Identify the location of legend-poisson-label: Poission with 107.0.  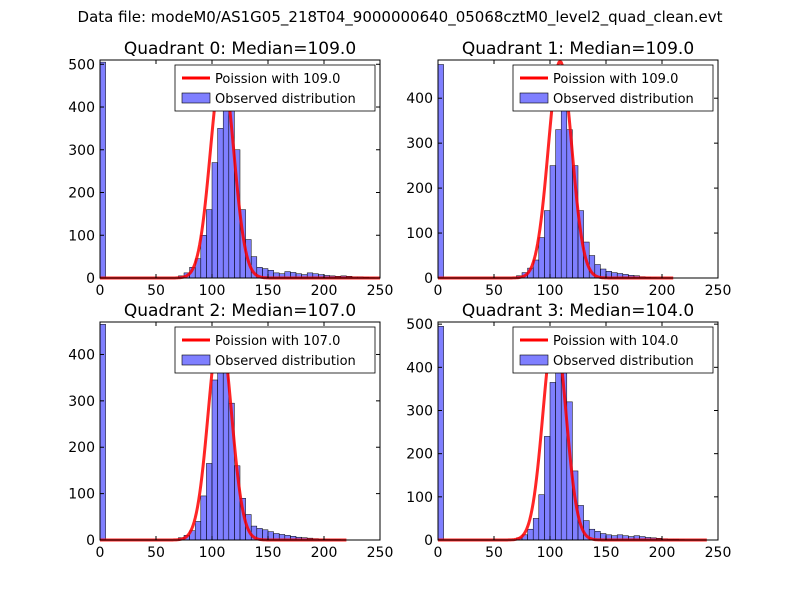
(277, 341).